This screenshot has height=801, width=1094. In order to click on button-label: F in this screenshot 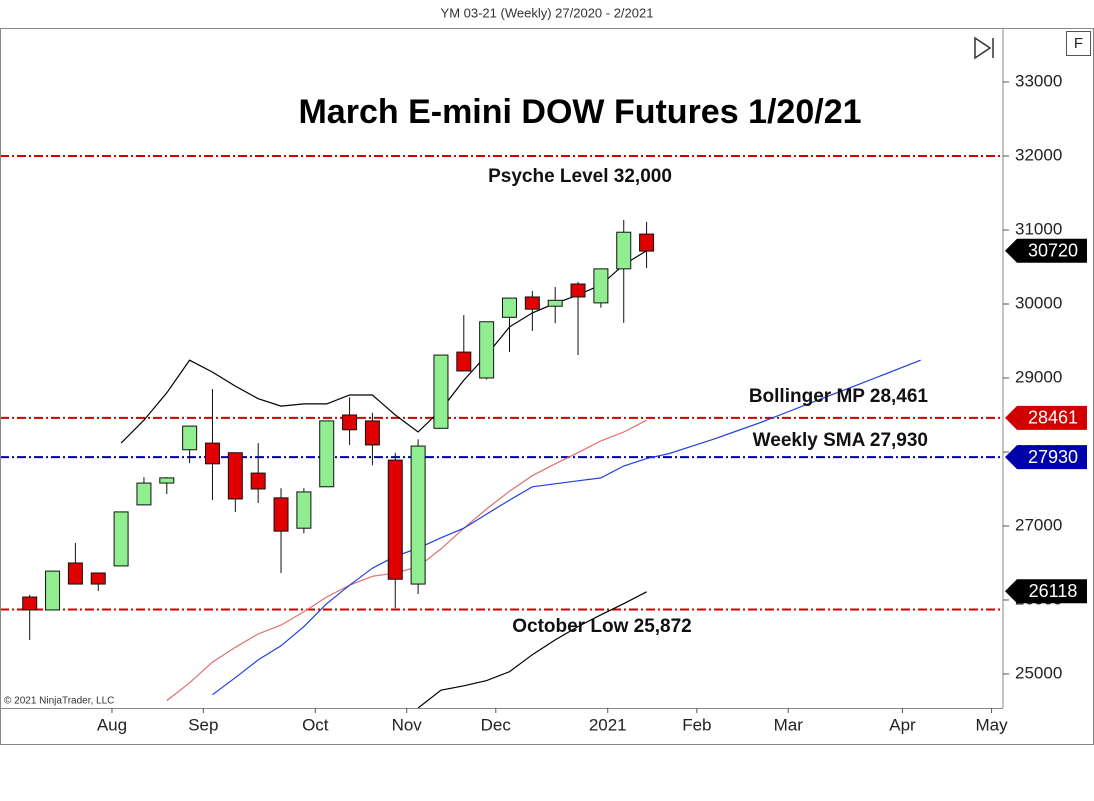, I will do `click(1078, 43)`.